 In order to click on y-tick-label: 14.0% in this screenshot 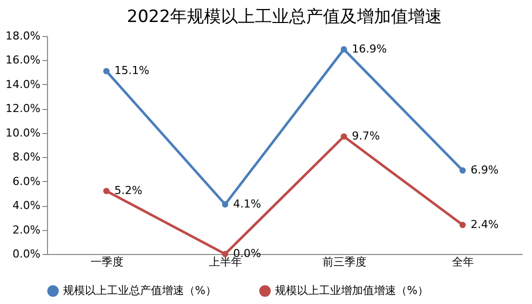, I will do `click(23, 84)`.